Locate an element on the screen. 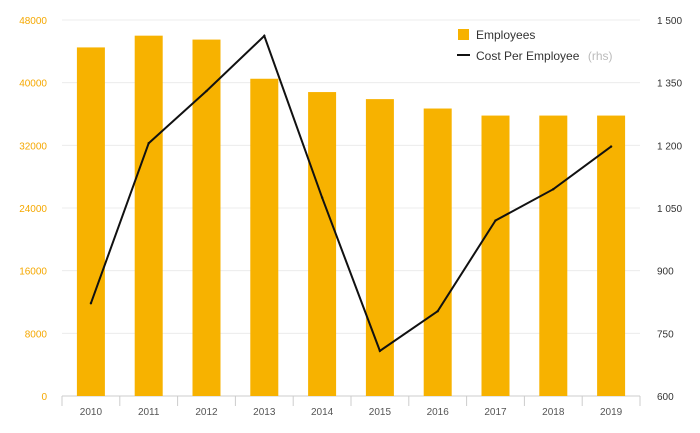  x-tick-label: 2017 is located at coordinates (495, 412).